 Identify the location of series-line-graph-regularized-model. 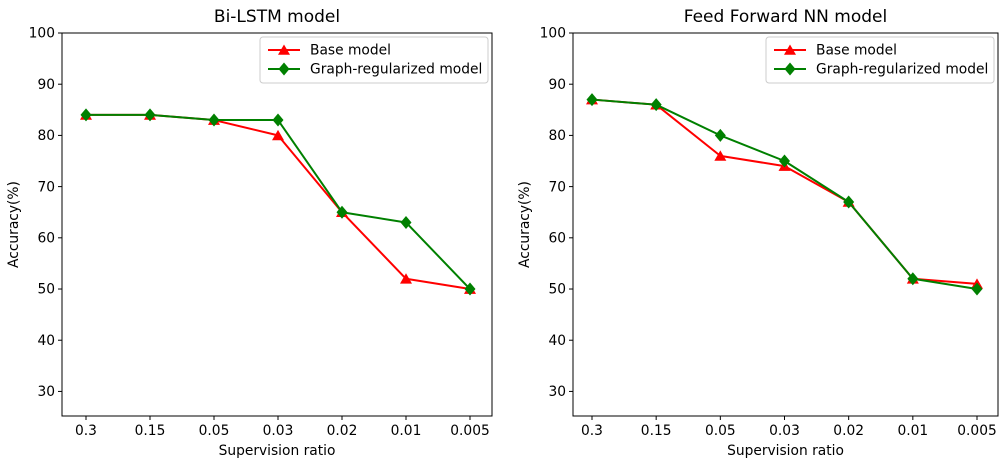
(278, 201).